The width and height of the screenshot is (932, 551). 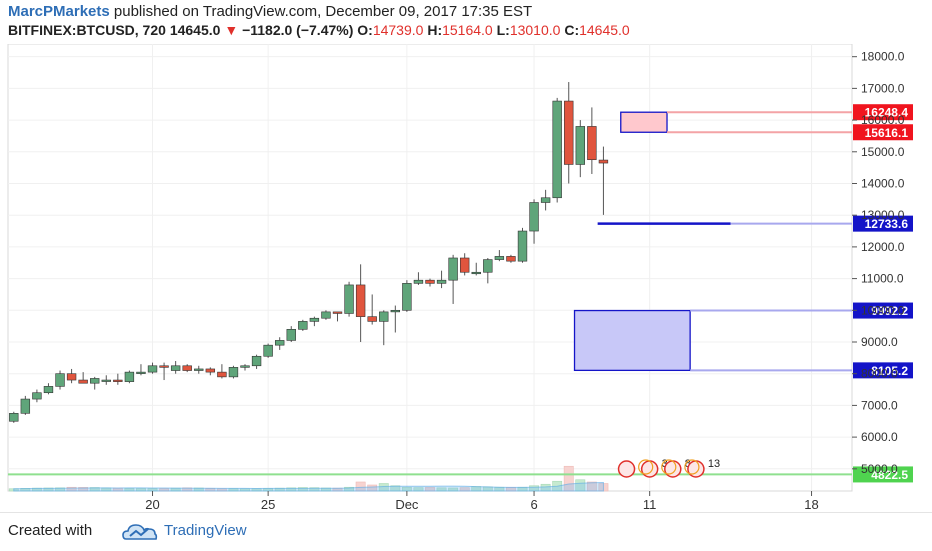 What do you see at coordinates (466, 531) in the screenshot?
I see `footer: Created with TradingView` at bounding box center [466, 531].